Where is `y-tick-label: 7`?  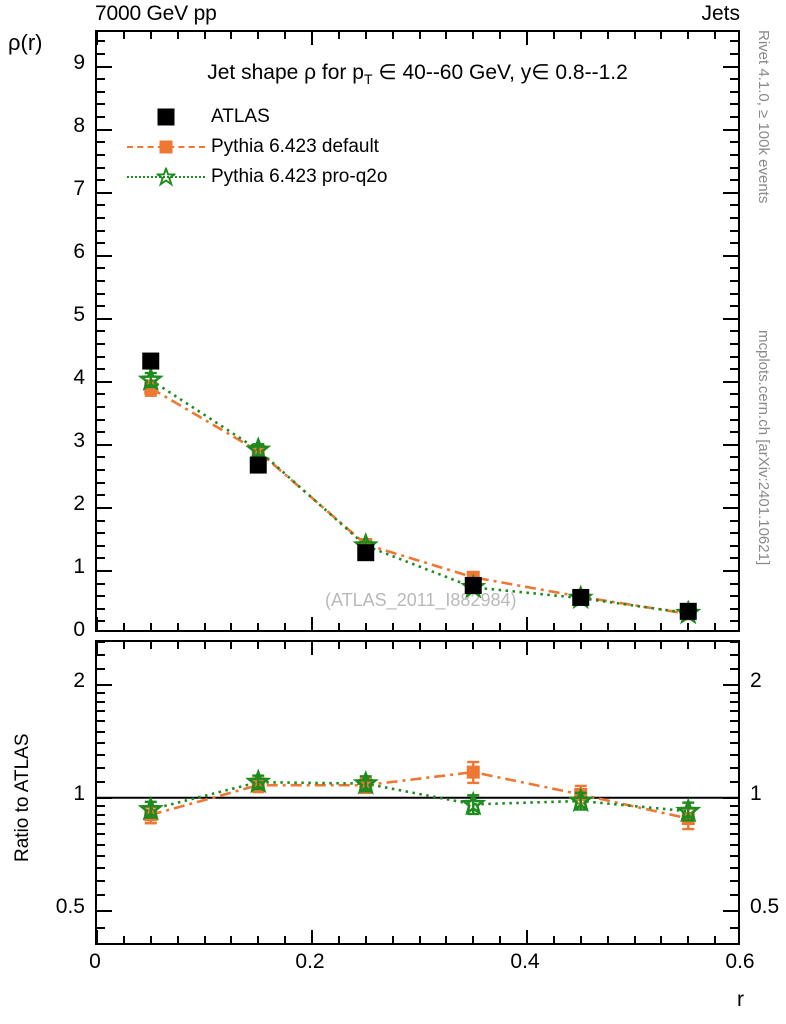
y-tick-label: 7 is located at coordinates (79, 188).